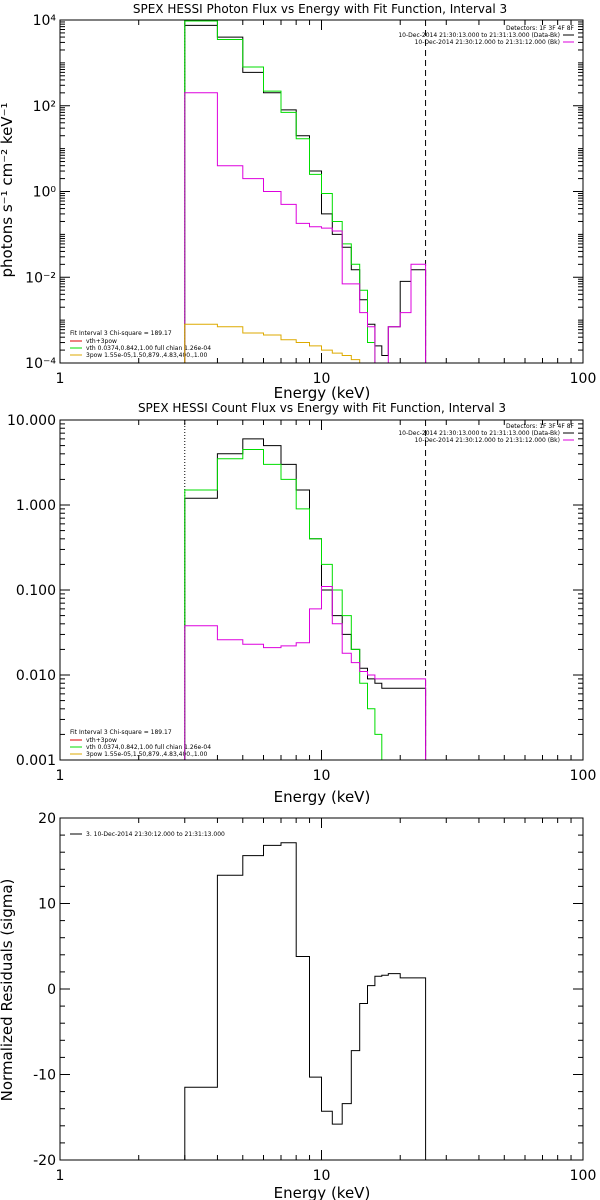 This screenshot has height=1200, width=600. What do you see at coordinates (40, 278) in the screenshot?
I see `photon-flux-y-tick-label: 10⁻²` at bounding box center [40, 278].